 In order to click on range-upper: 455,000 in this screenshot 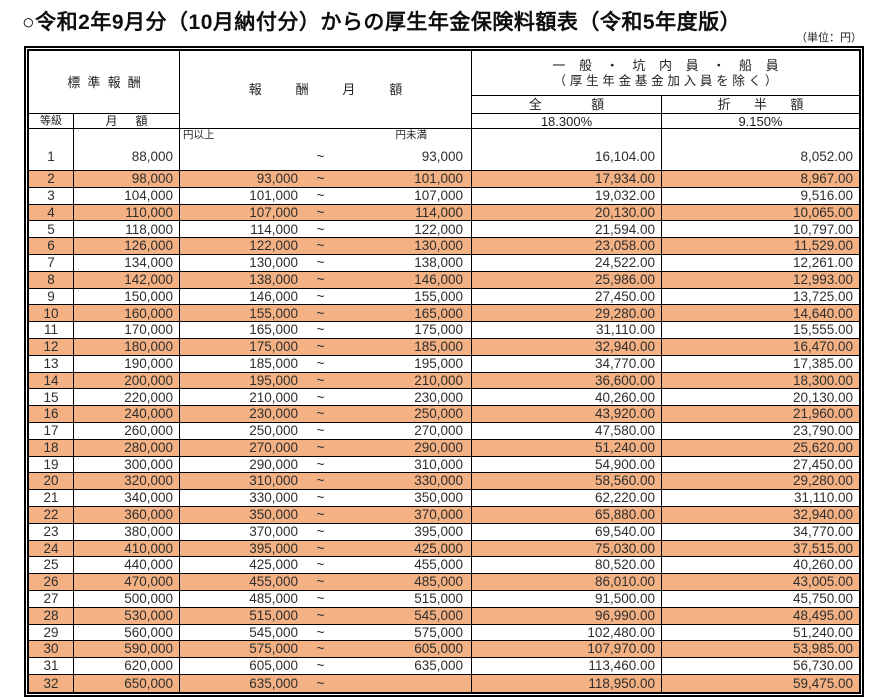, I will do `click(438, 565)`.